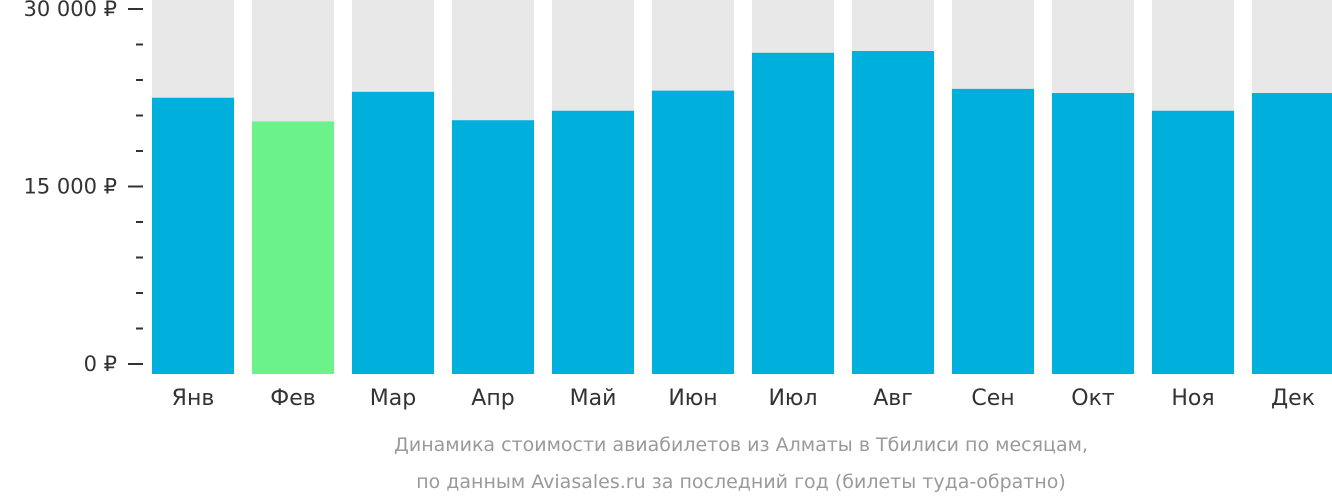 The image size is (1332, 502). I want to click on month-label: Фев, so click(292, 398).